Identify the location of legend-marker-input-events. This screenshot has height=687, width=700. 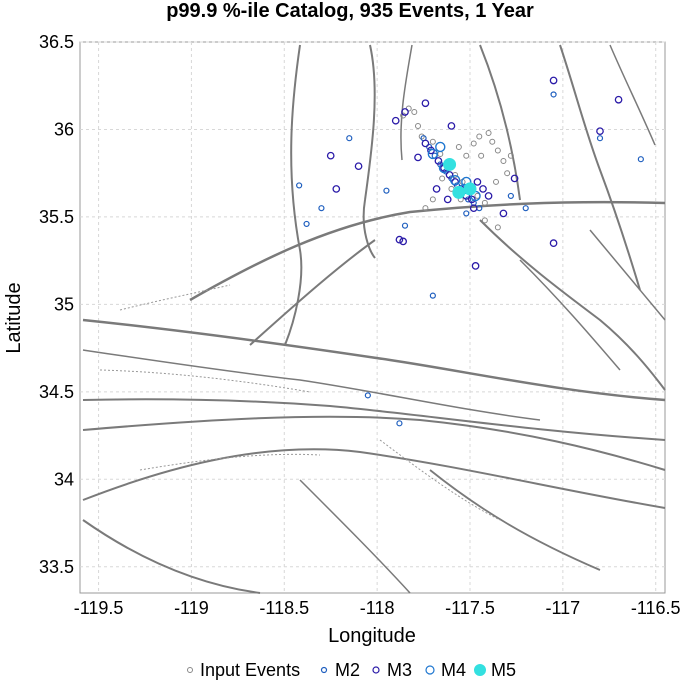
(190, 670).